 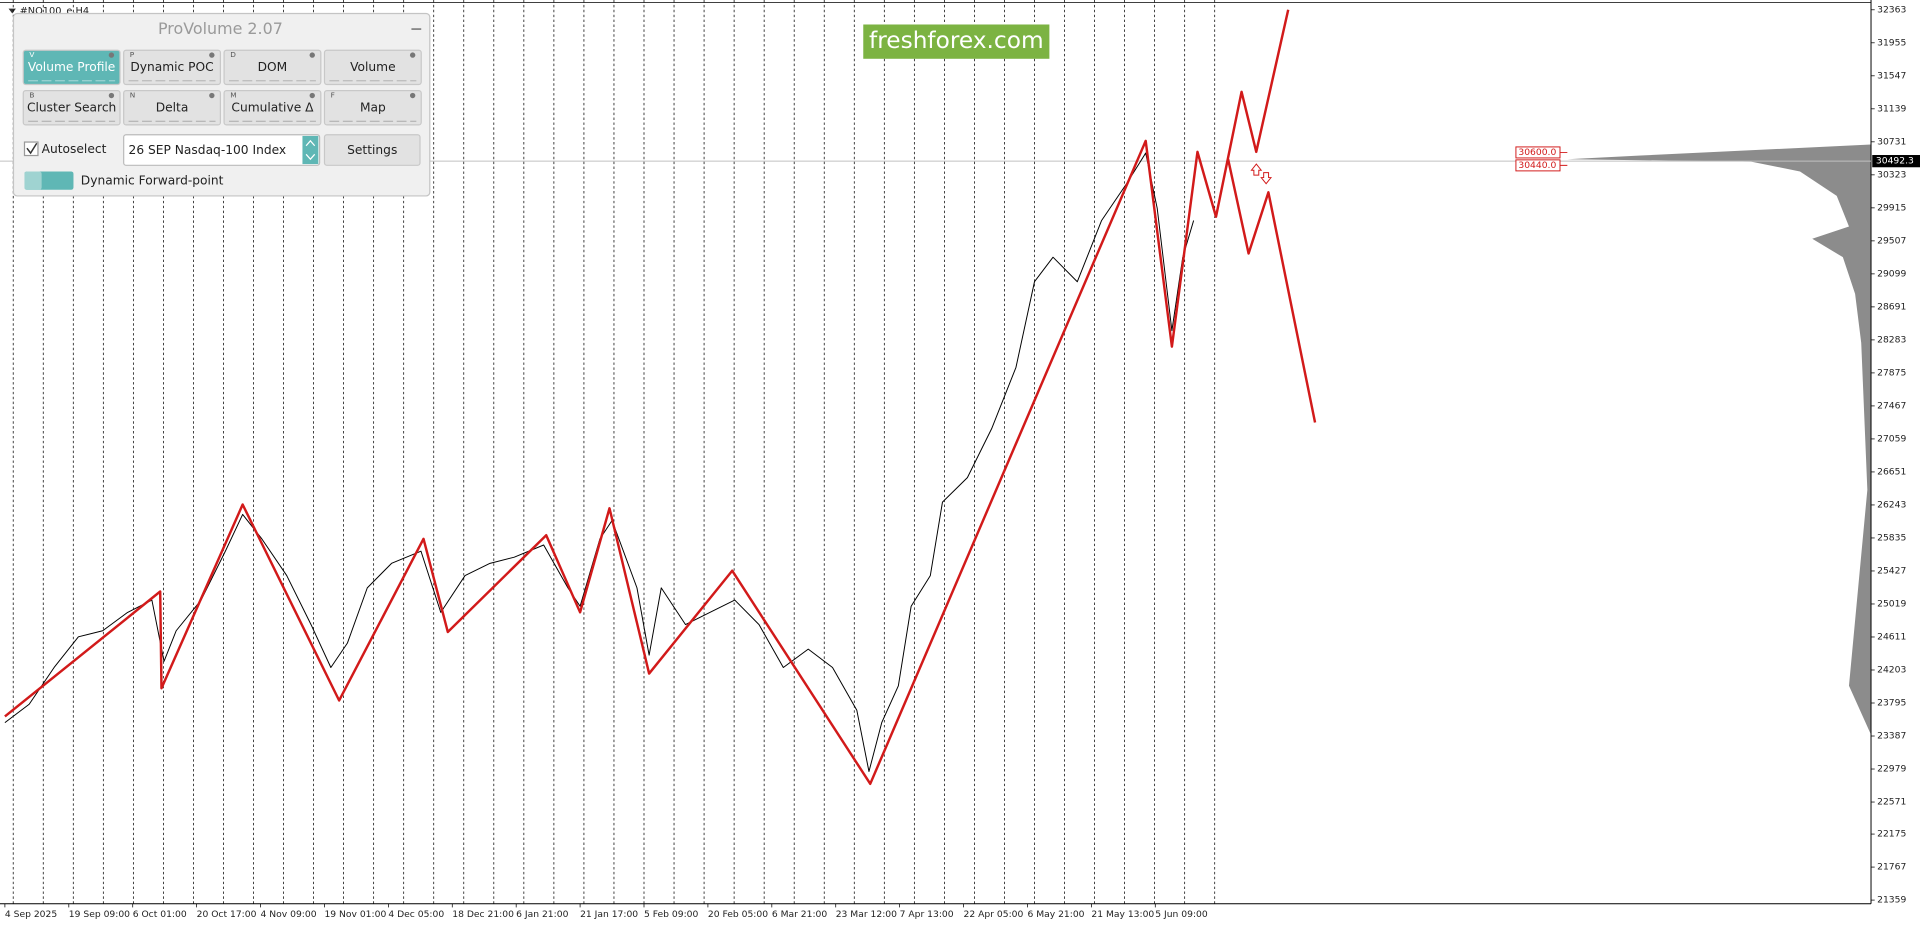 I want to click on x-tick-label: 6 Oct 01:00, so click(x=160, y=914).